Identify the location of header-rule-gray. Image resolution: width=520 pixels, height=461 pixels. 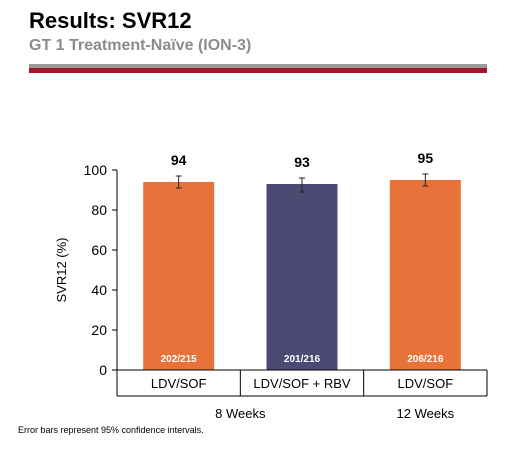
(258, 66).